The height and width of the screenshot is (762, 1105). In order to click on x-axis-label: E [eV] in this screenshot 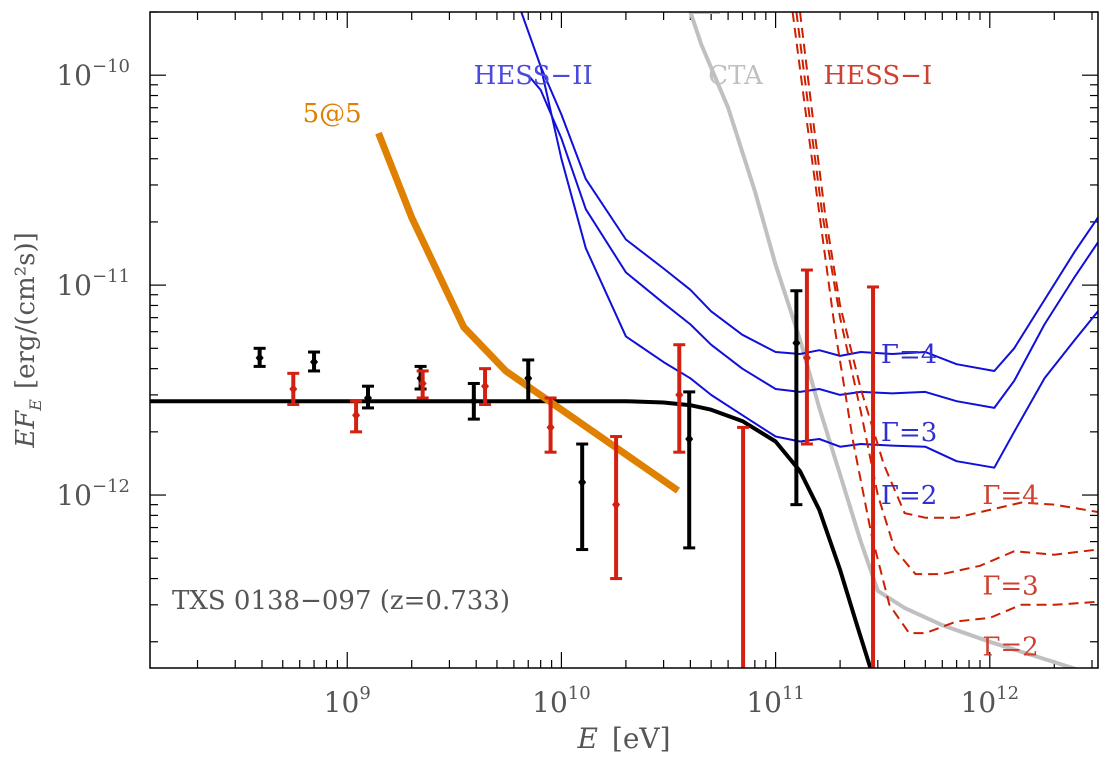, I will do `click(623, 738)`.